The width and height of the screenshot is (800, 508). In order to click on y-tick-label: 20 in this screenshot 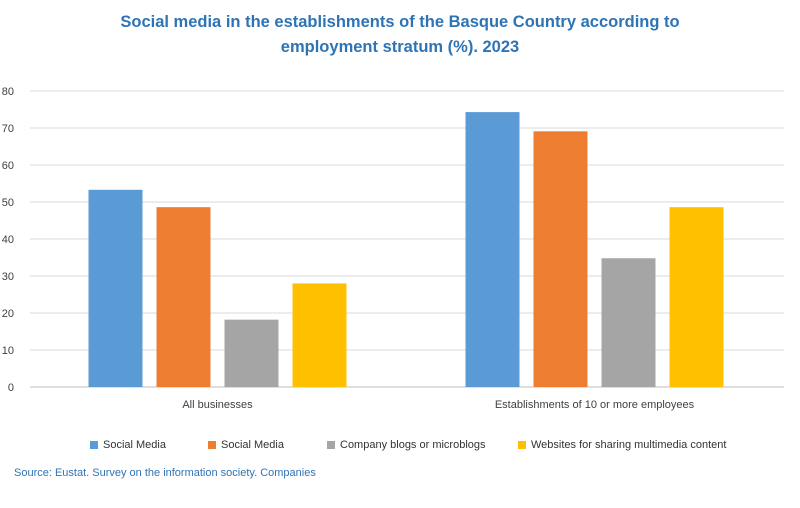, I will do `click(8, 314)`.